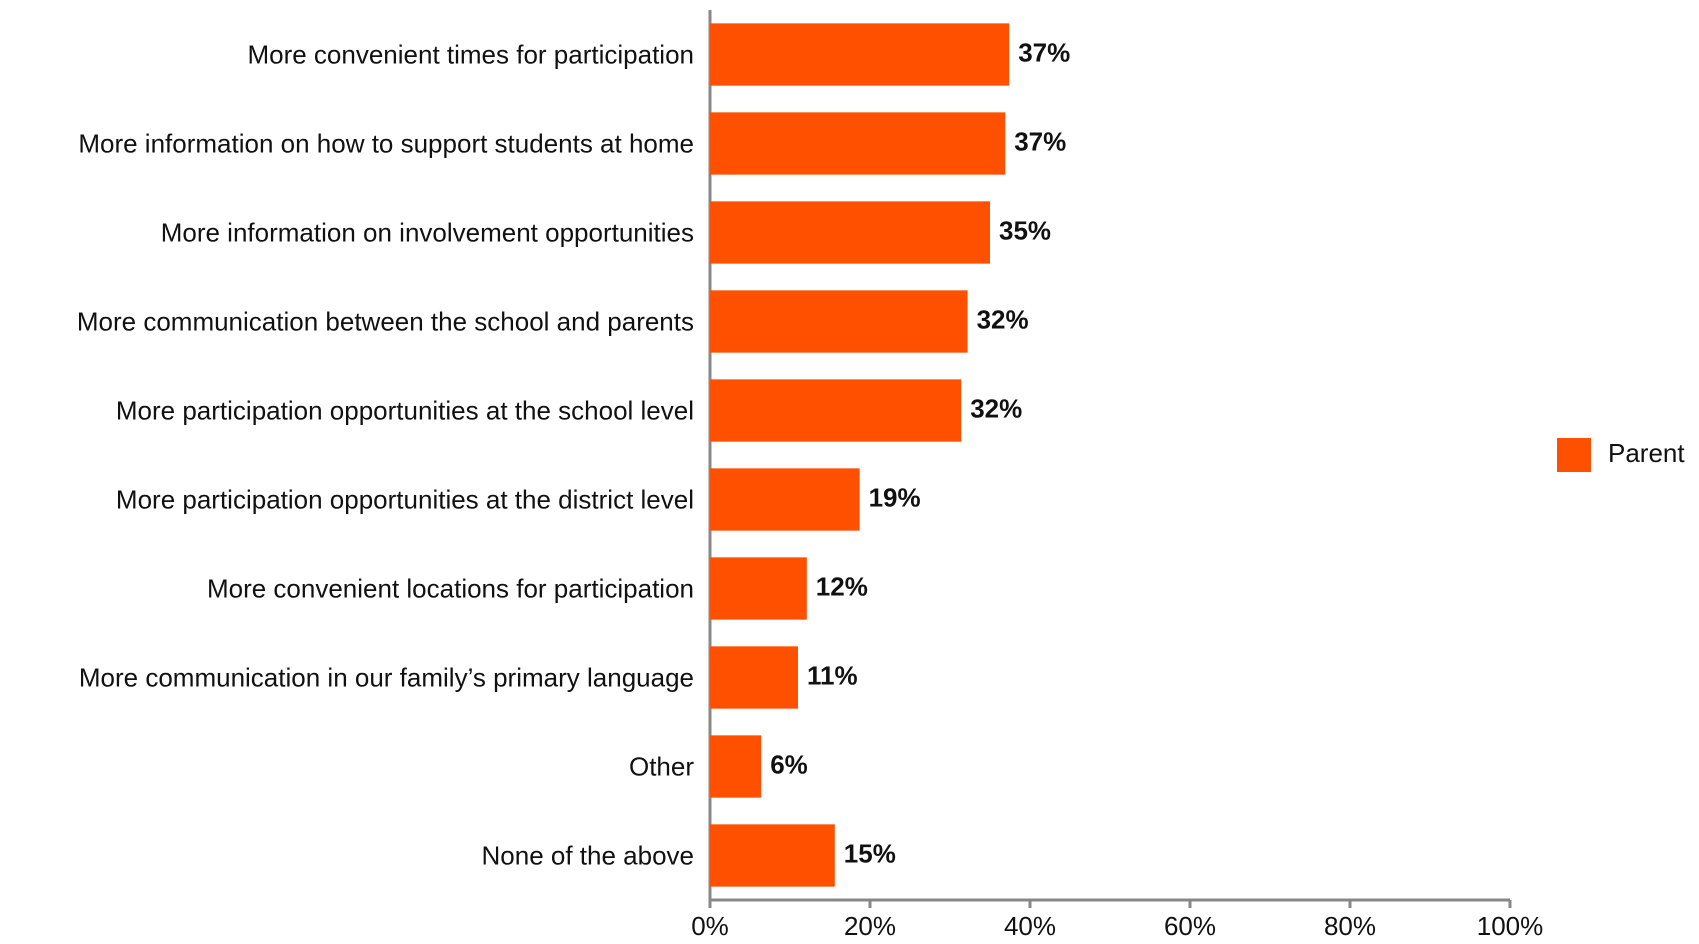 Image resolution: width=1699 pixels, height=944 pixels. Describe the element at coordinates (661, 766) in the screenshot. I see `category-label: Other` at that location.